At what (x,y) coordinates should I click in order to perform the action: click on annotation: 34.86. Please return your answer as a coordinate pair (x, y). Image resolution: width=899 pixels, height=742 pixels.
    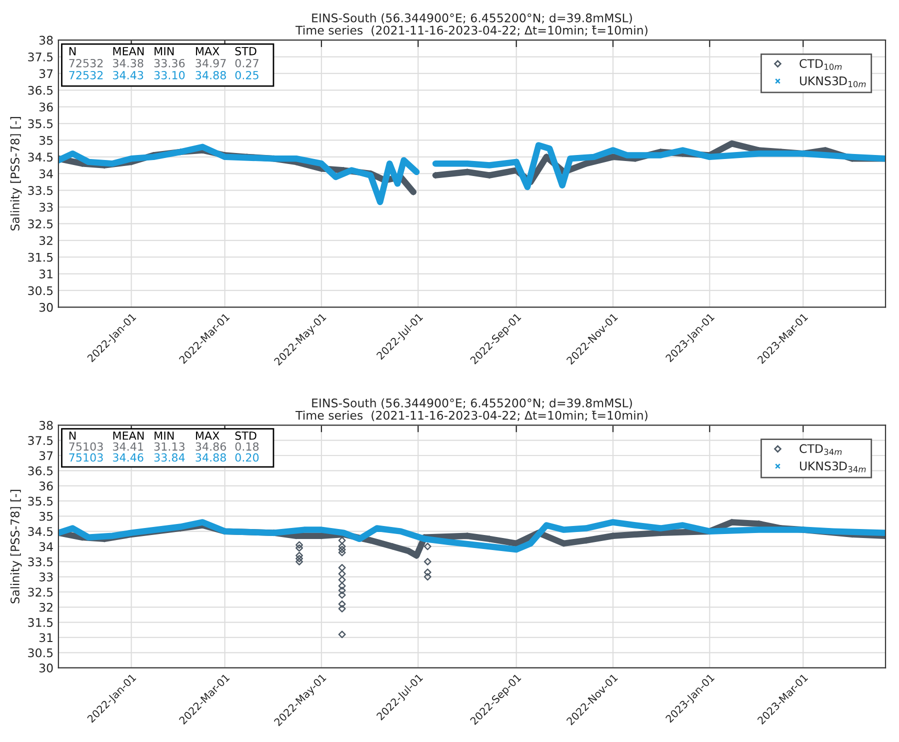
    Looking at the image, I should click on (211, 446).